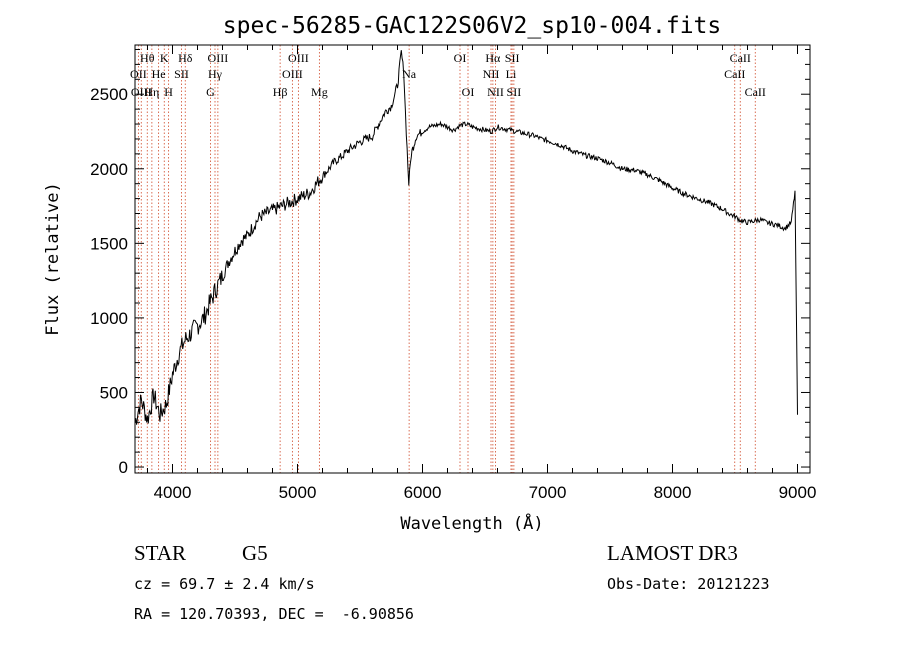 The image size is (900, 649). I want to click on y-tick-label: 0, so click(123, 467).